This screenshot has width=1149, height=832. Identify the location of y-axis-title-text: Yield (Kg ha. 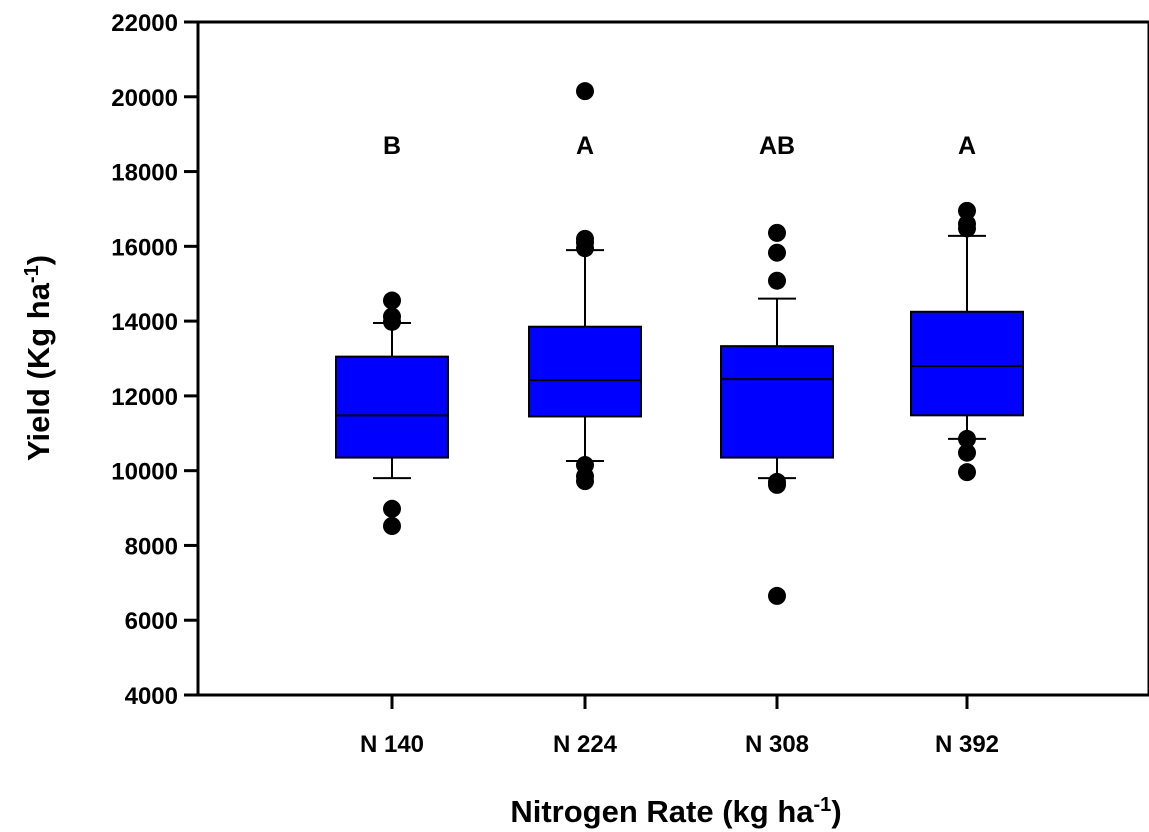
(38, 371).